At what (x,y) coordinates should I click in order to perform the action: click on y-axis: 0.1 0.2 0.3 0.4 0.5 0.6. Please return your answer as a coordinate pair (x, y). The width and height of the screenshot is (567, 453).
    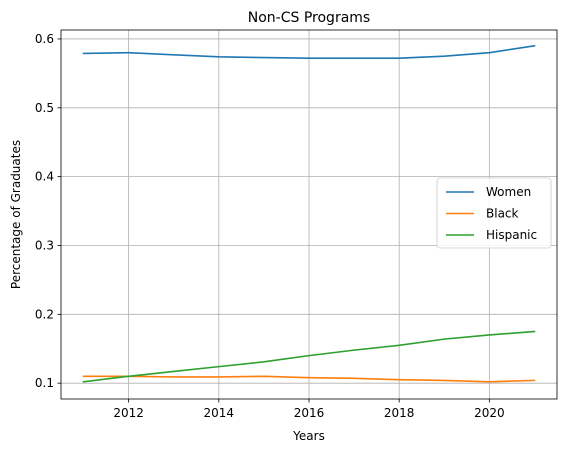
    Looking at the image, I should click on (48, 211).